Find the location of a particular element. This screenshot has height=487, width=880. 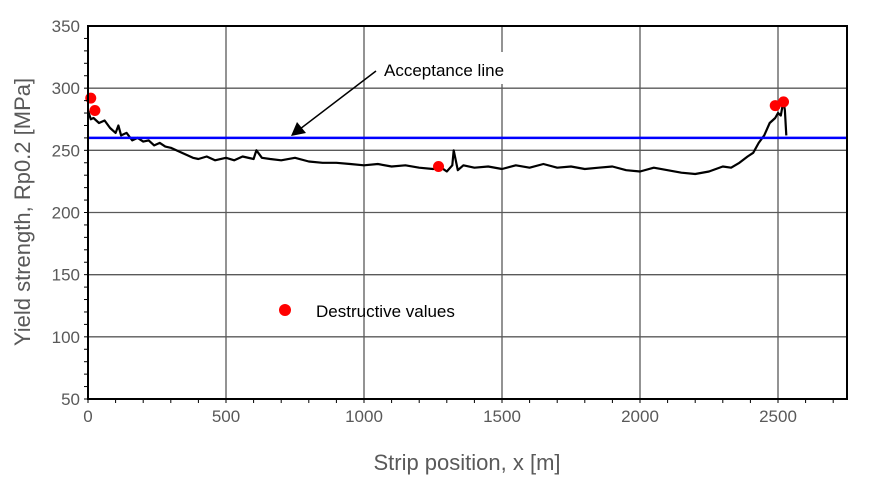

y-tick-label: 150 is located at coordinates (66, 275).